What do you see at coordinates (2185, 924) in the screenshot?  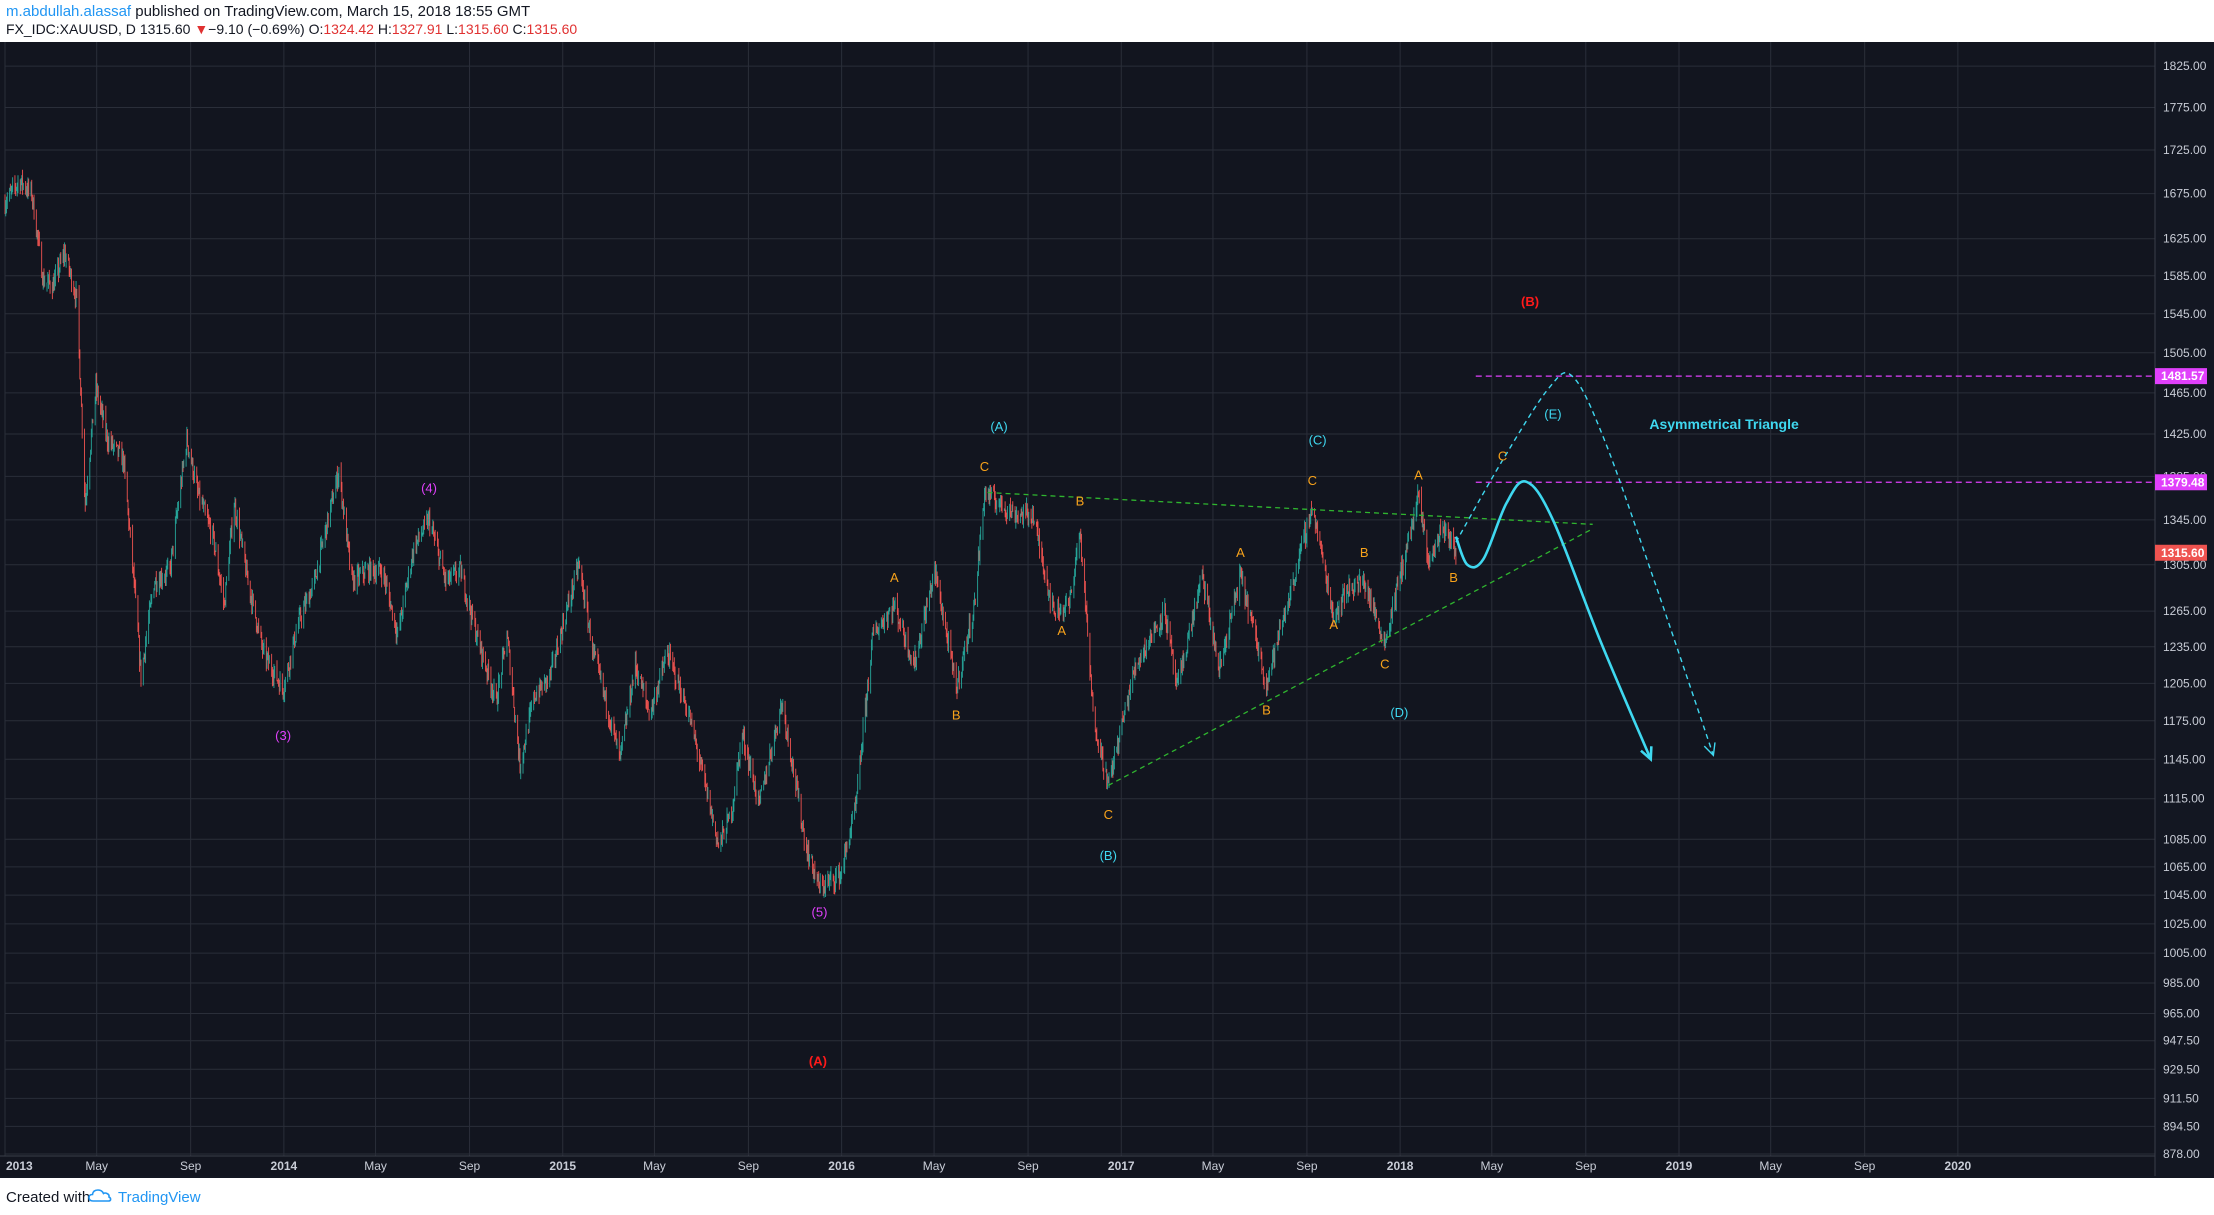 I see `price-tick-label: 1025.00` at bounding box center [2185, 924].